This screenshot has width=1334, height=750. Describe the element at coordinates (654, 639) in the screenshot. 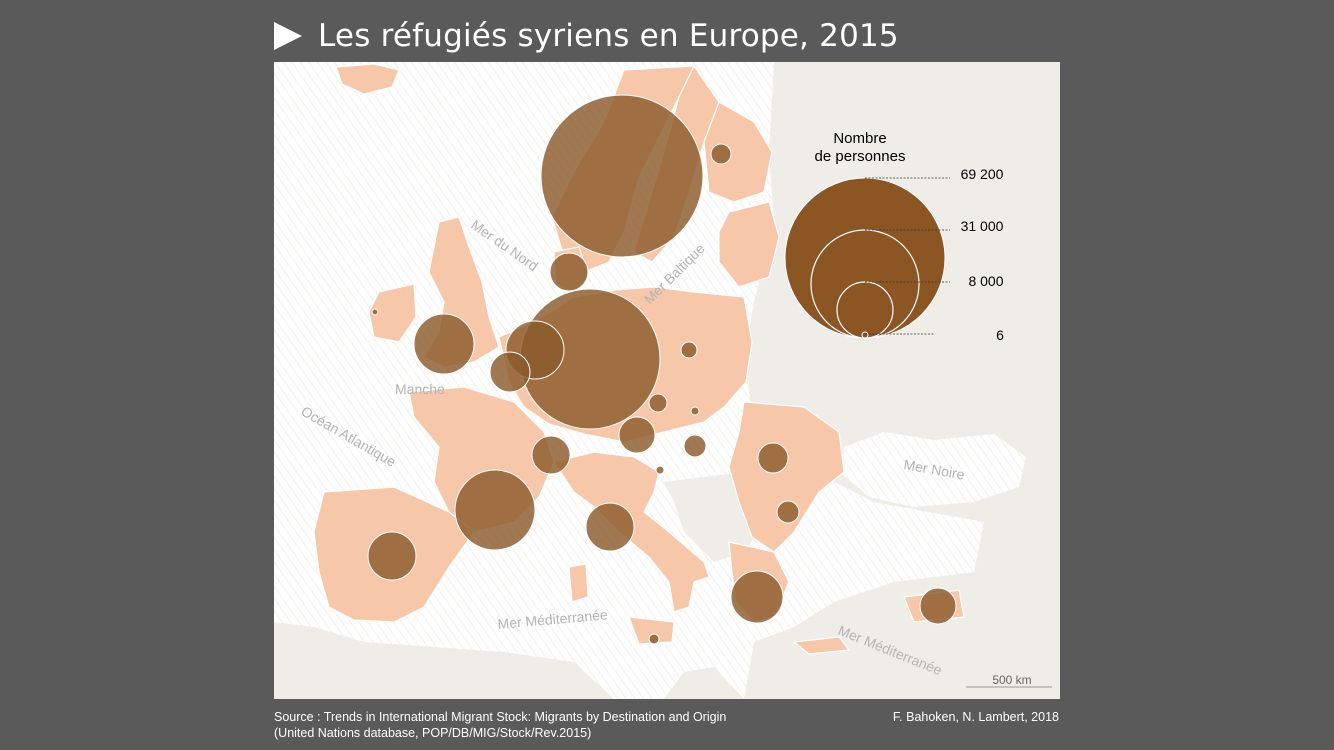

I see `circle-malta` at that location.